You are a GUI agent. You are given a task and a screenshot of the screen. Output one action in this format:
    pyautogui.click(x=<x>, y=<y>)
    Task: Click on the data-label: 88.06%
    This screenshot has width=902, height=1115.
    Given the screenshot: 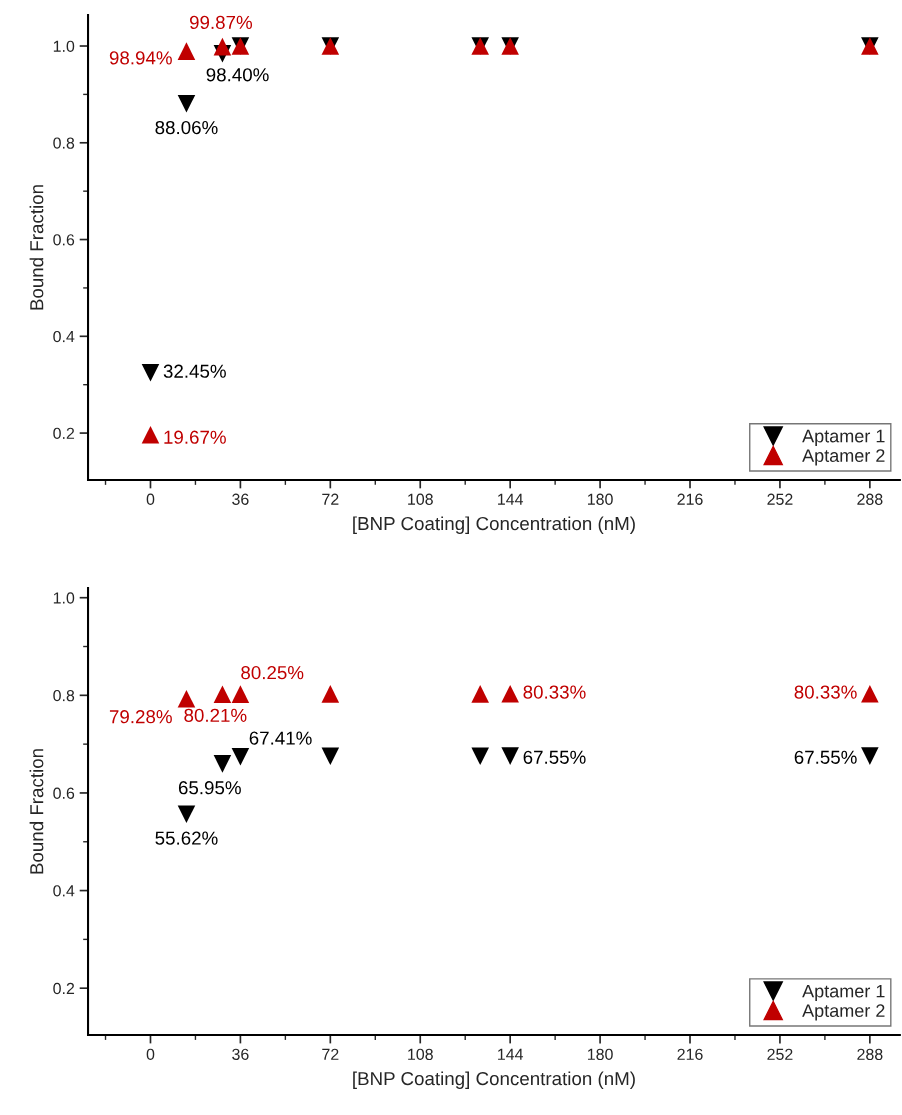 What is the action you would take?
    pyautogui.click(x=186, y=127)
    